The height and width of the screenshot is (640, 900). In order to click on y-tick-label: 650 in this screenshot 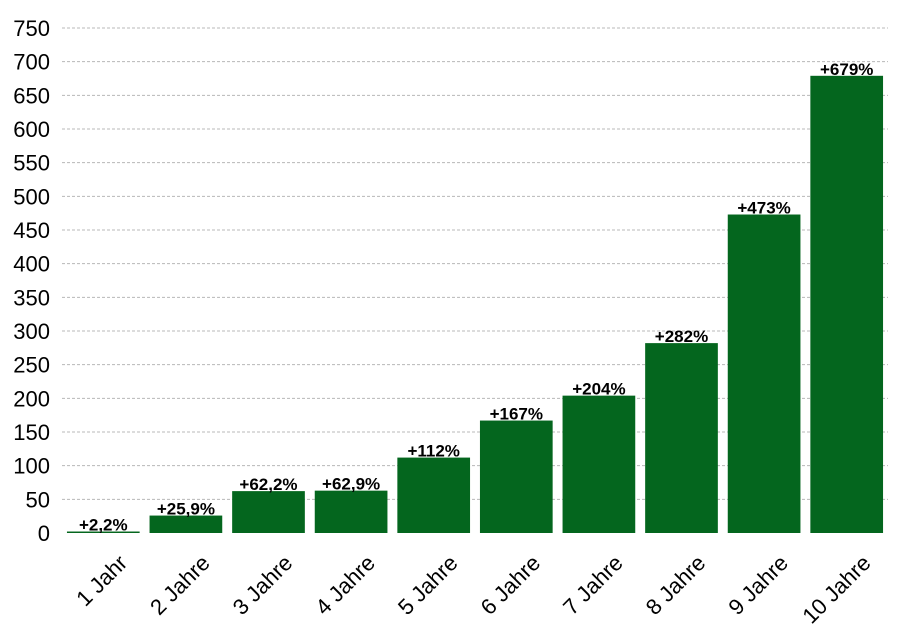, I will do `click(31, 95)`.